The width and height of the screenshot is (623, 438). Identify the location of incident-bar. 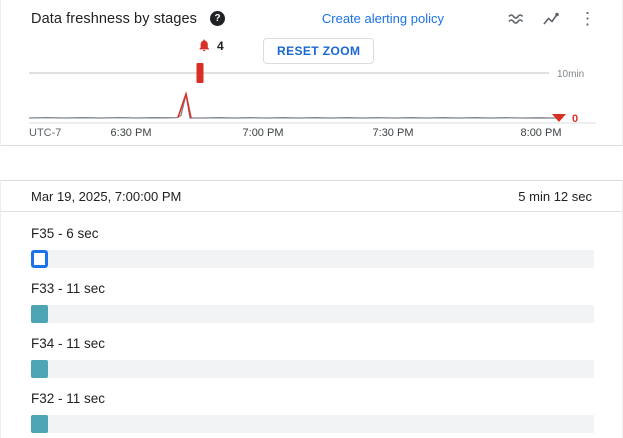
(200, 73).